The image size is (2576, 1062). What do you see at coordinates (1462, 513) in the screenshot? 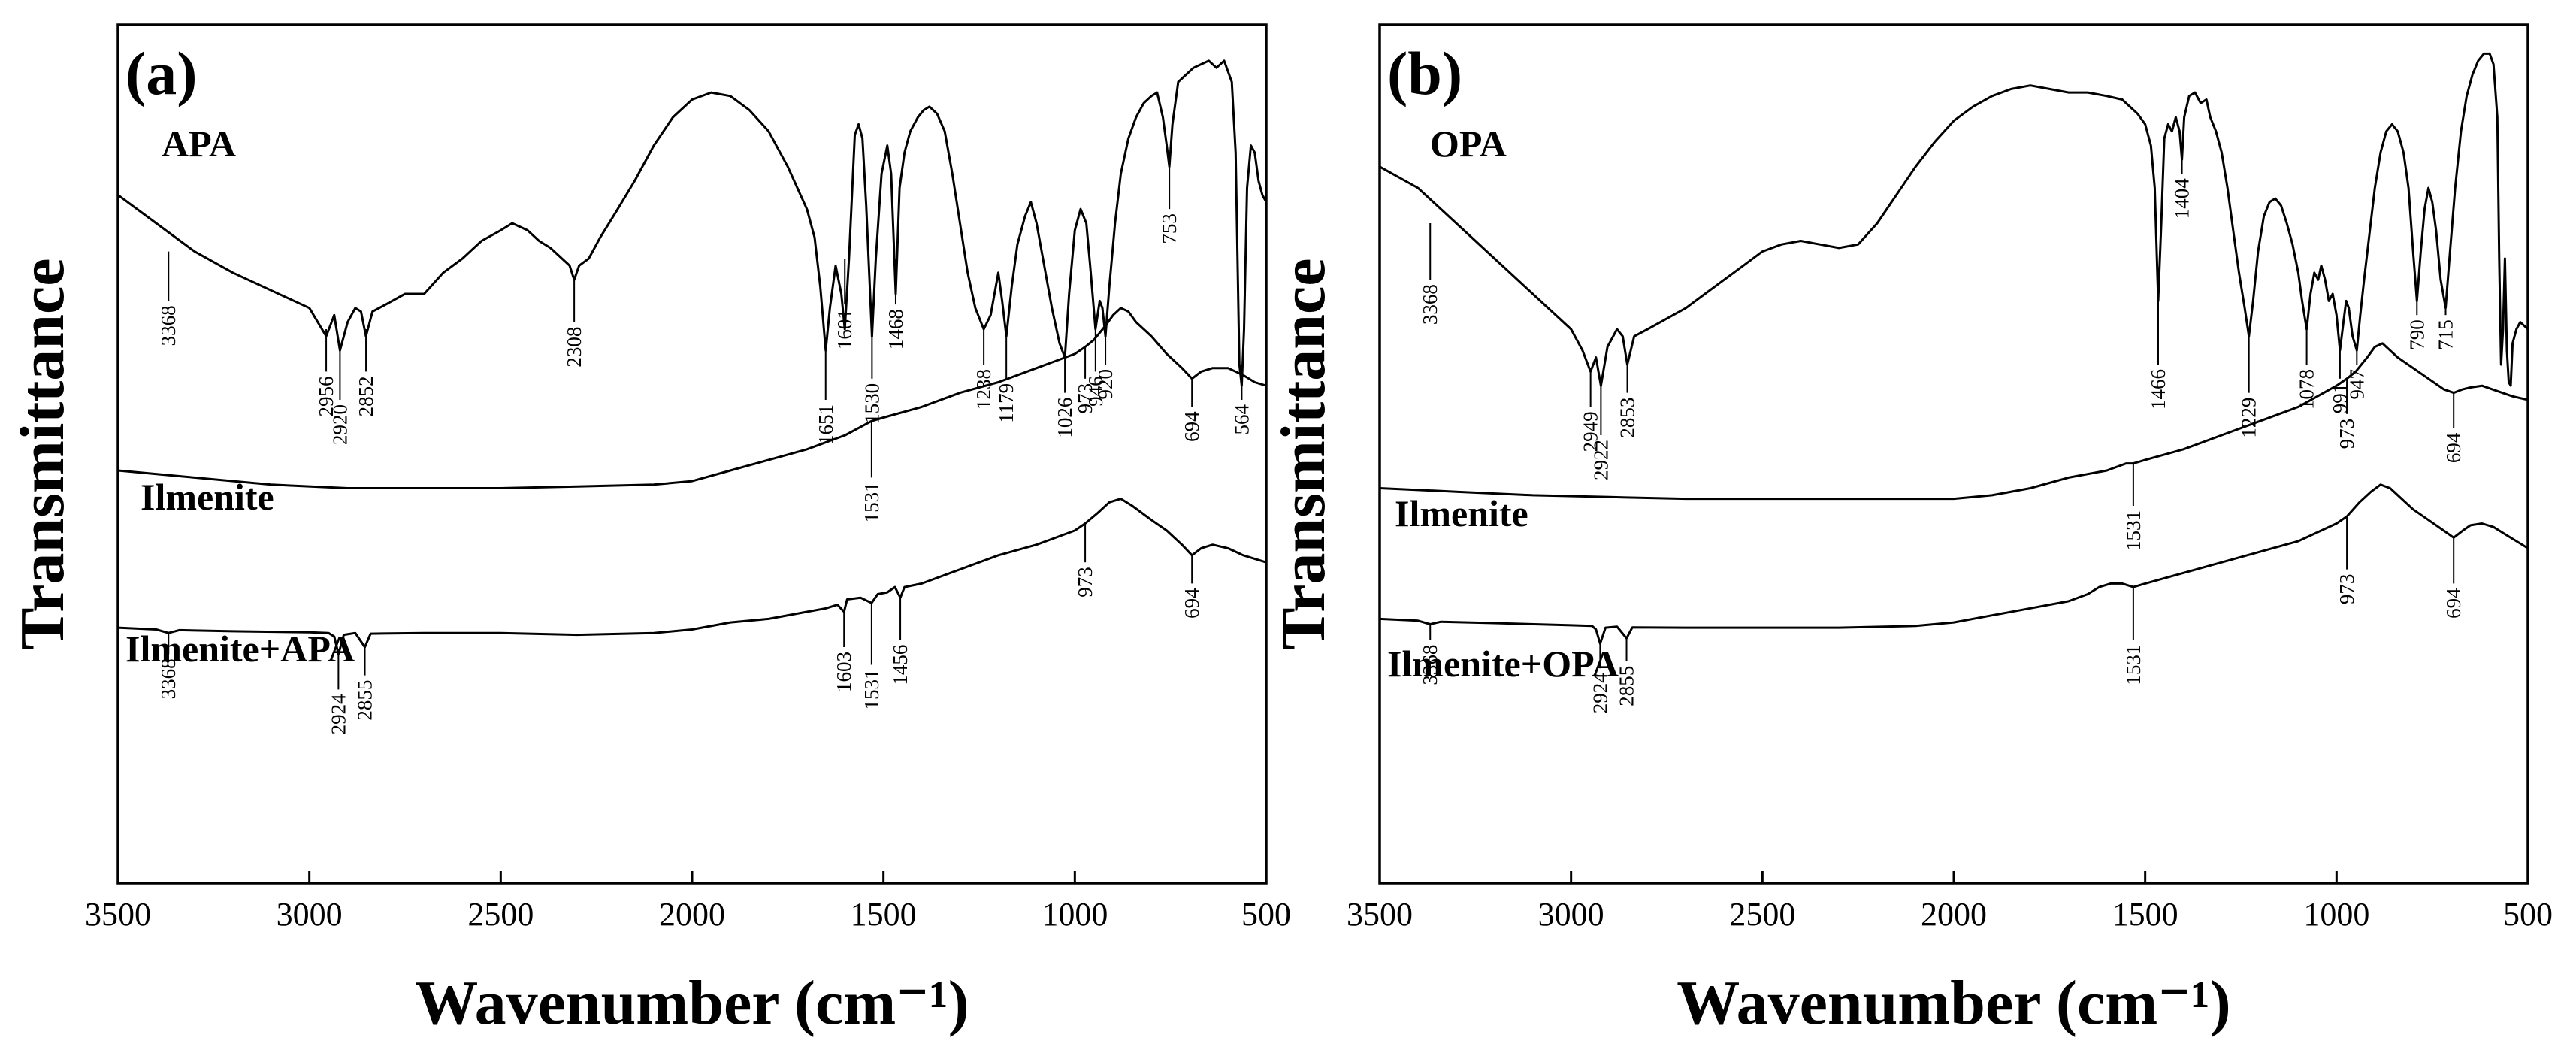
I see `panel-b-series-label-ilmenite: Ilmenite` at bounding box center [1462, 513].